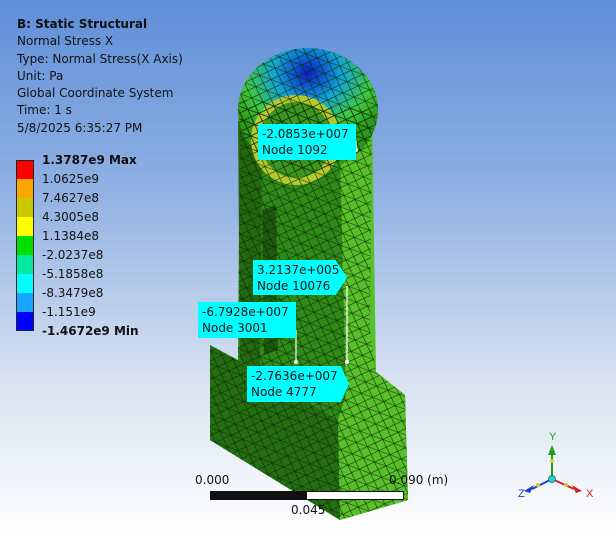  I want to click on result-unit: Unit: Pa, so click(40, 75).